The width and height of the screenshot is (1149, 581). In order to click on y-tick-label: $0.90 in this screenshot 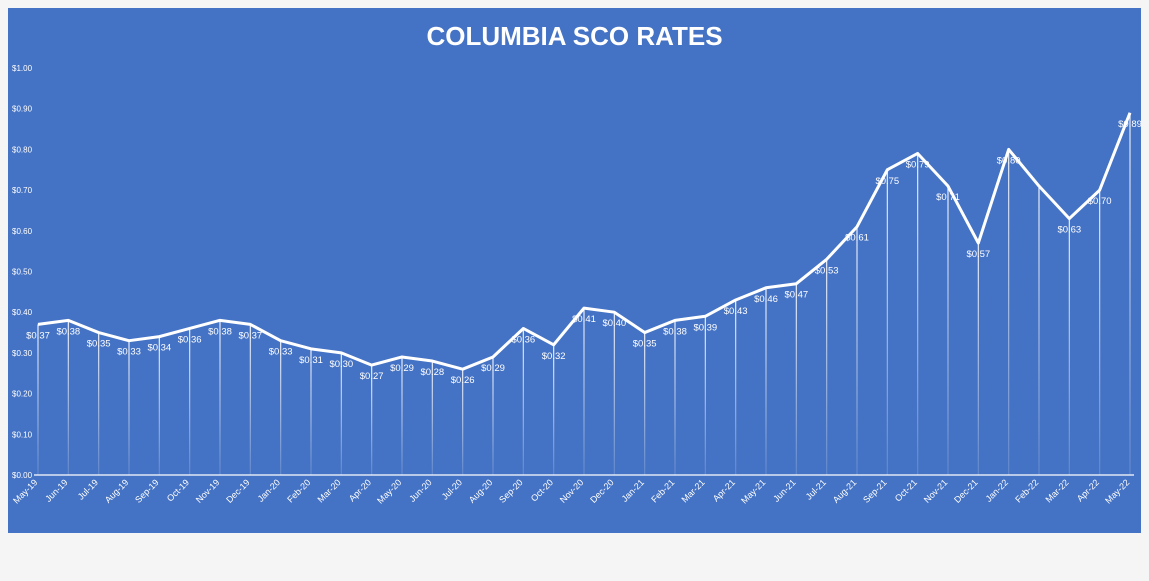, I will do `click(22, 109)`.